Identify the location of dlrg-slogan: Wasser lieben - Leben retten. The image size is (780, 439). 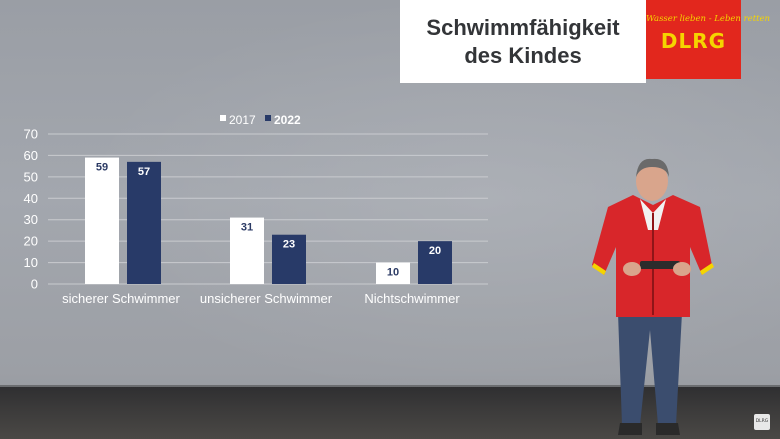
(708, 19).